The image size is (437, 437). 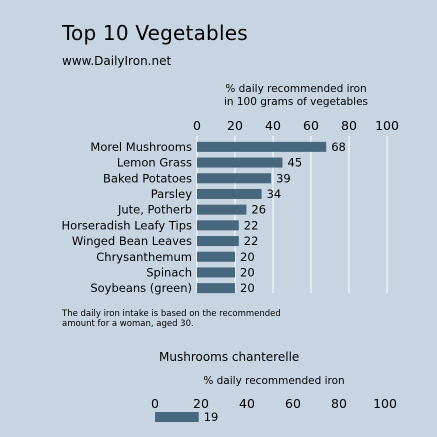 What do you see at coordinates (154, 163) in the screenshot?
I see `category-label: Lemon Grass` at bounding box center [154, 163].